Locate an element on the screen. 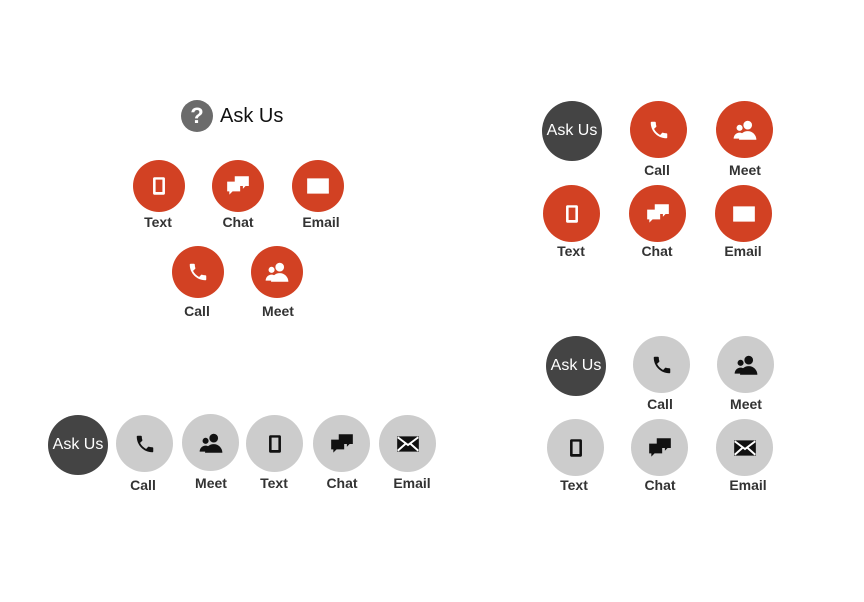 This screenshot has height=602, width=864. ask-us-header: ? Ask Us is located at coordinates (232, 116).